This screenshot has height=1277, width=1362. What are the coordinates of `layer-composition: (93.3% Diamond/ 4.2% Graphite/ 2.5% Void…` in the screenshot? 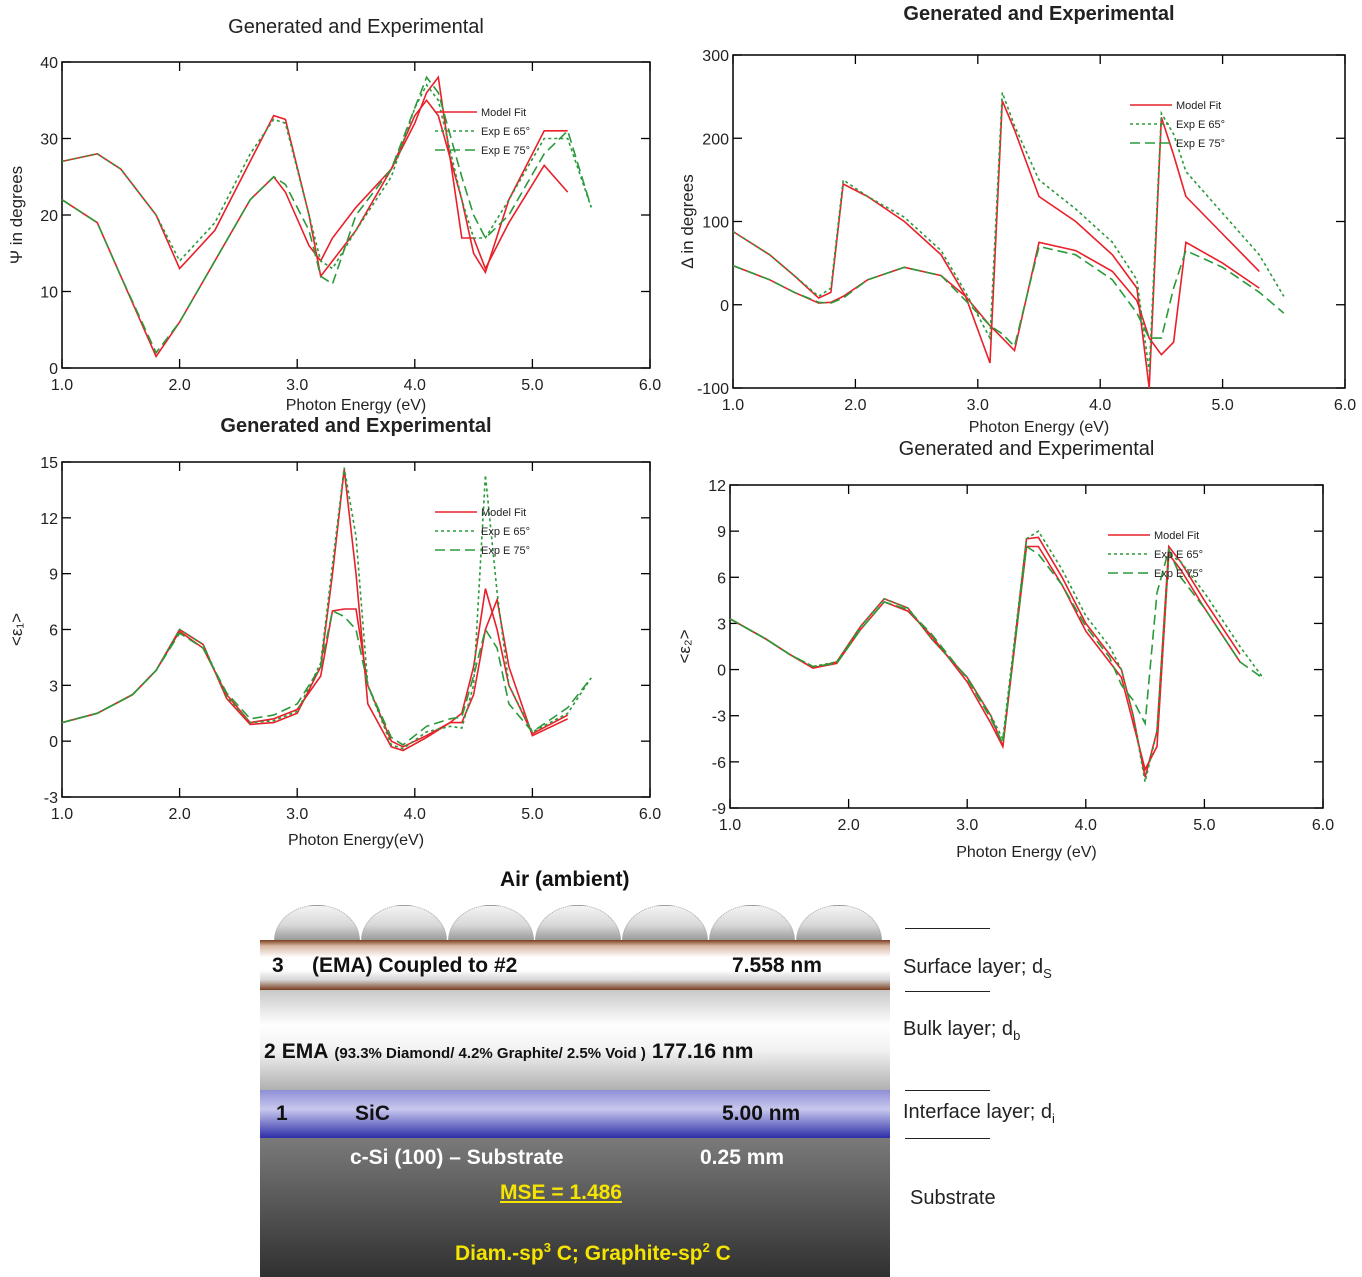 It's located at (490, 1053).